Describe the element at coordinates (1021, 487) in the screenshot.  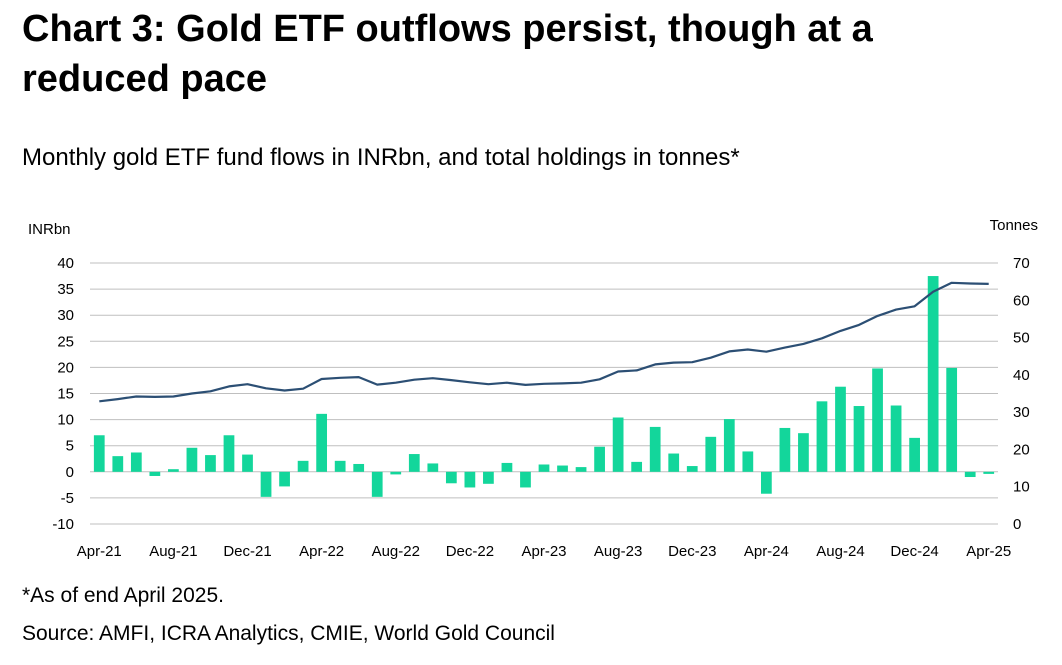
I see `right-tick-label: 10` at that location.